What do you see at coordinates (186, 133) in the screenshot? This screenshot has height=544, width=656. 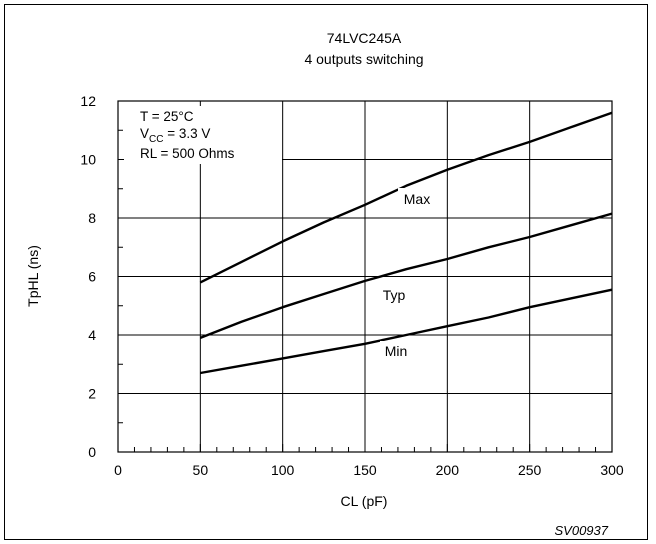 I see `vcc-value: = 3.3 V` at bounding box center [186, 133].